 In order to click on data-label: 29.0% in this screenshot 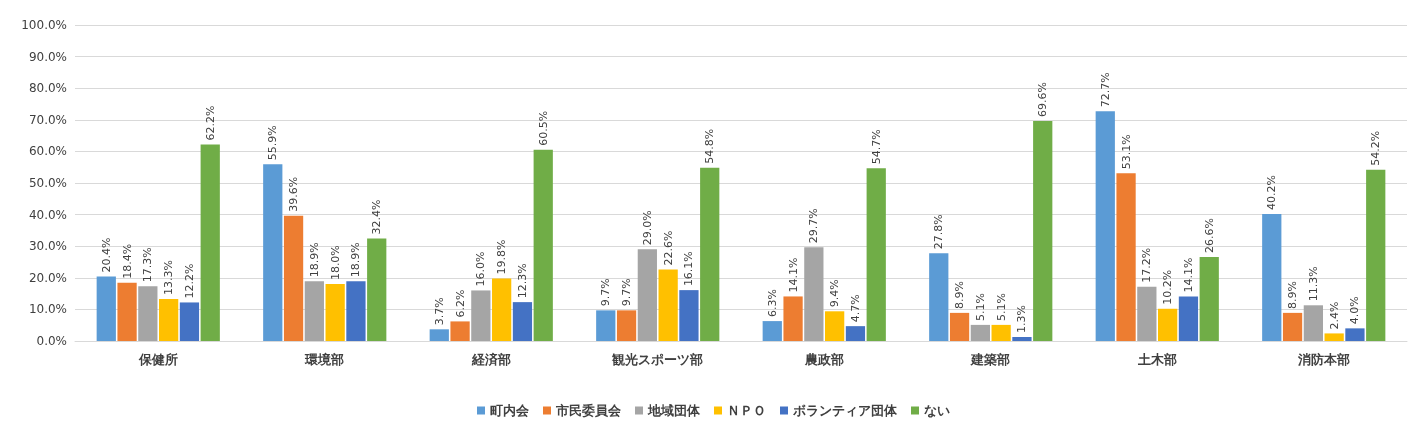, I will do `click(647, 228)`.